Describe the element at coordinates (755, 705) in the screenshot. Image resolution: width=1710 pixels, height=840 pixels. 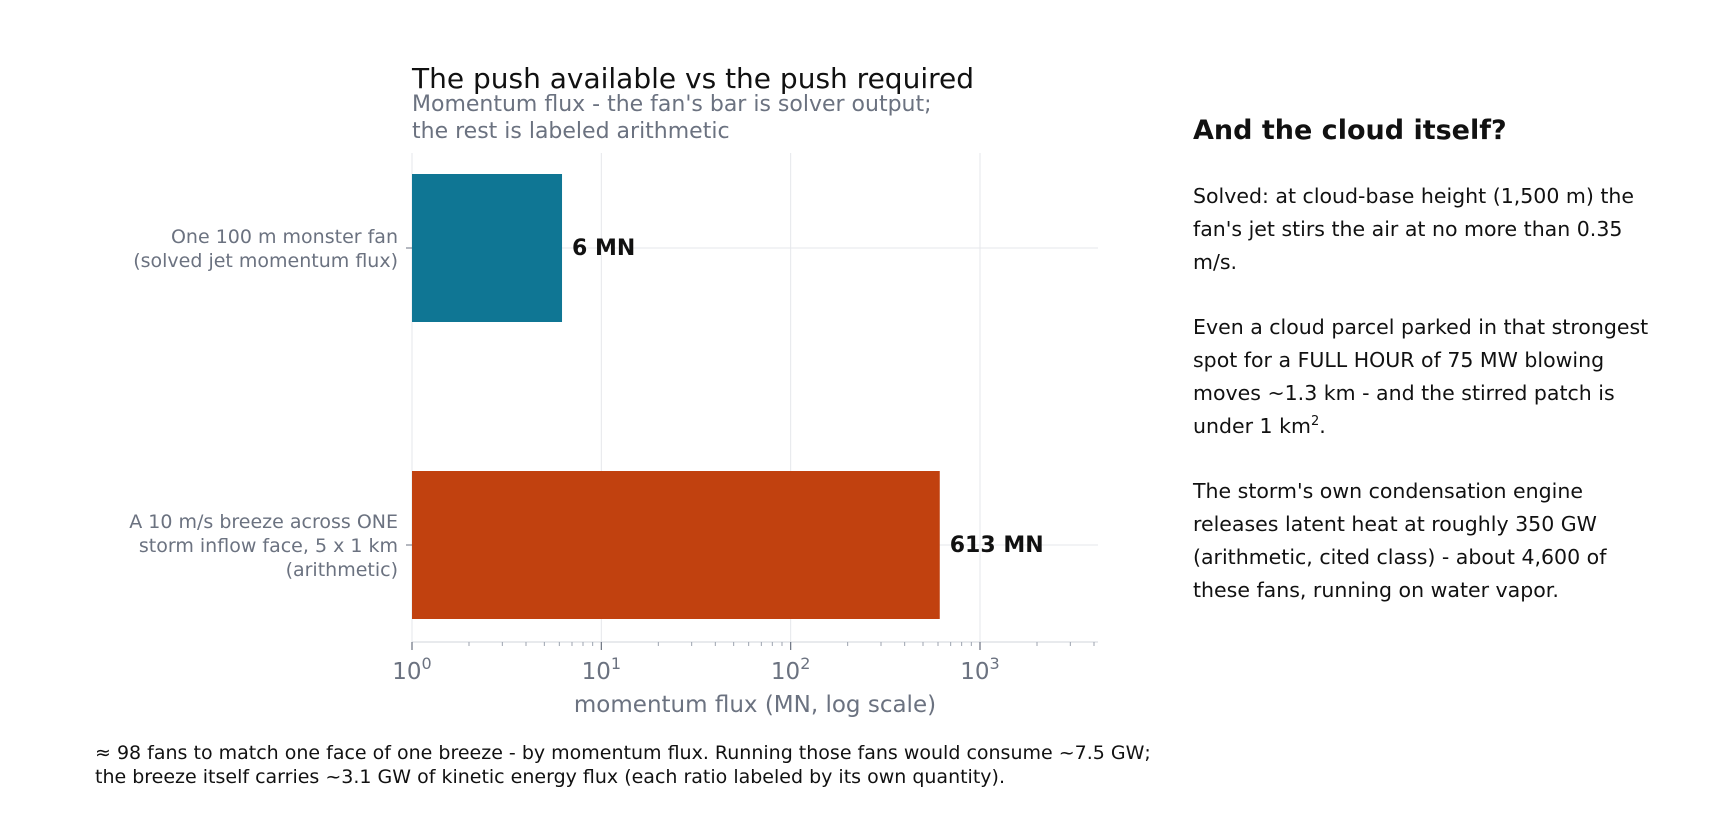
I see `x-axis-title: momentum flux (MN, log scale)` at that location.